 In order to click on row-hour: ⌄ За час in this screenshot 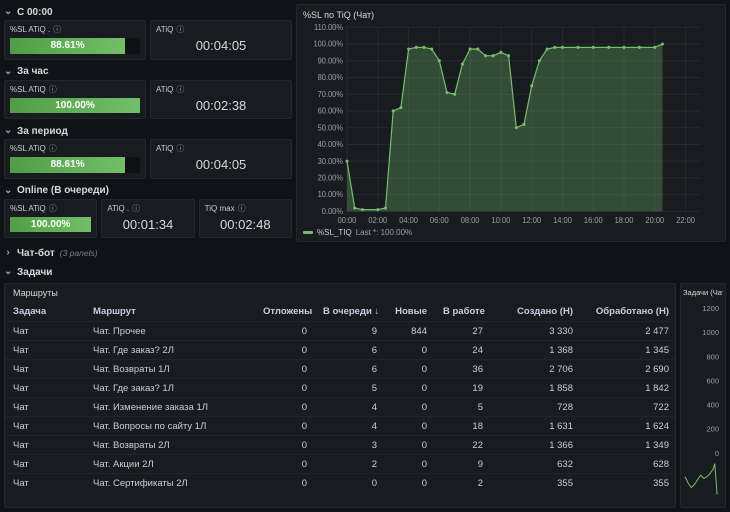, I will do `click(148, 72)`.